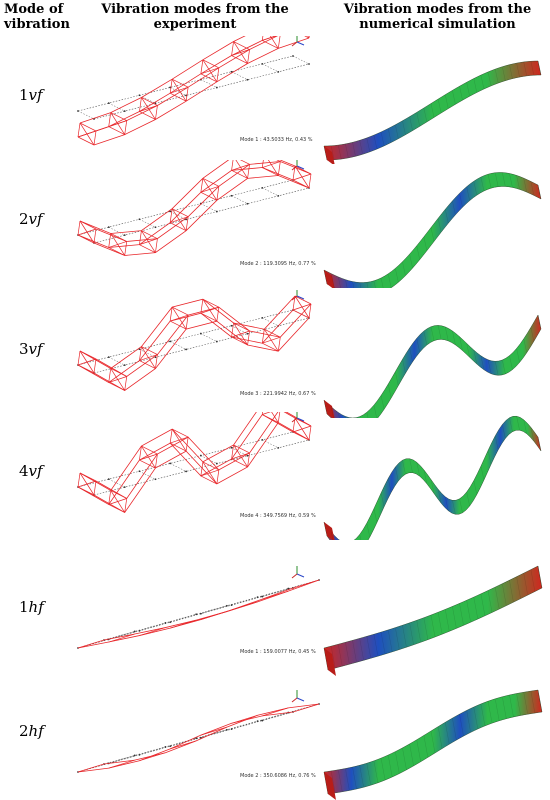 The image size is (550, 800). What do you see at coordinates (278, 516) in the screenshot?
I see `mode-caption: Mode 4 : 349.7569 Hz, 0.59 %` at bounding box center [278, 516].